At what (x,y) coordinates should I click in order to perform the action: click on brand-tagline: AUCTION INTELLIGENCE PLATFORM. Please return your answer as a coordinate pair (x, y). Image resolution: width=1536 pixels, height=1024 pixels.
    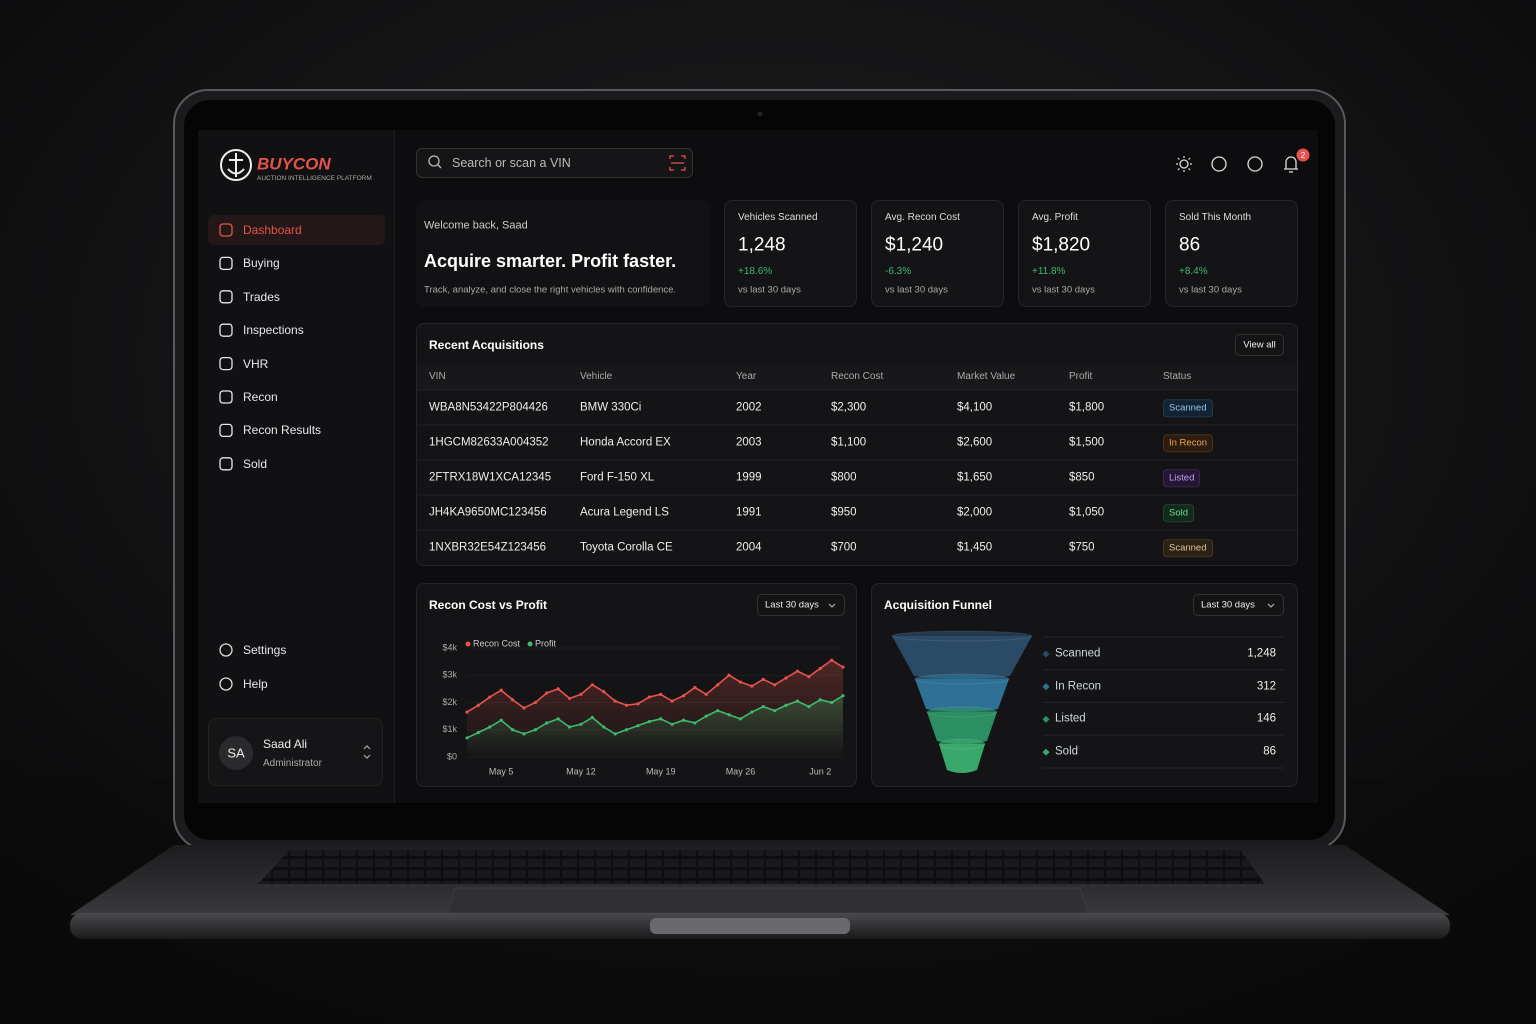
    Looking at the image, I should click on (314, 178).